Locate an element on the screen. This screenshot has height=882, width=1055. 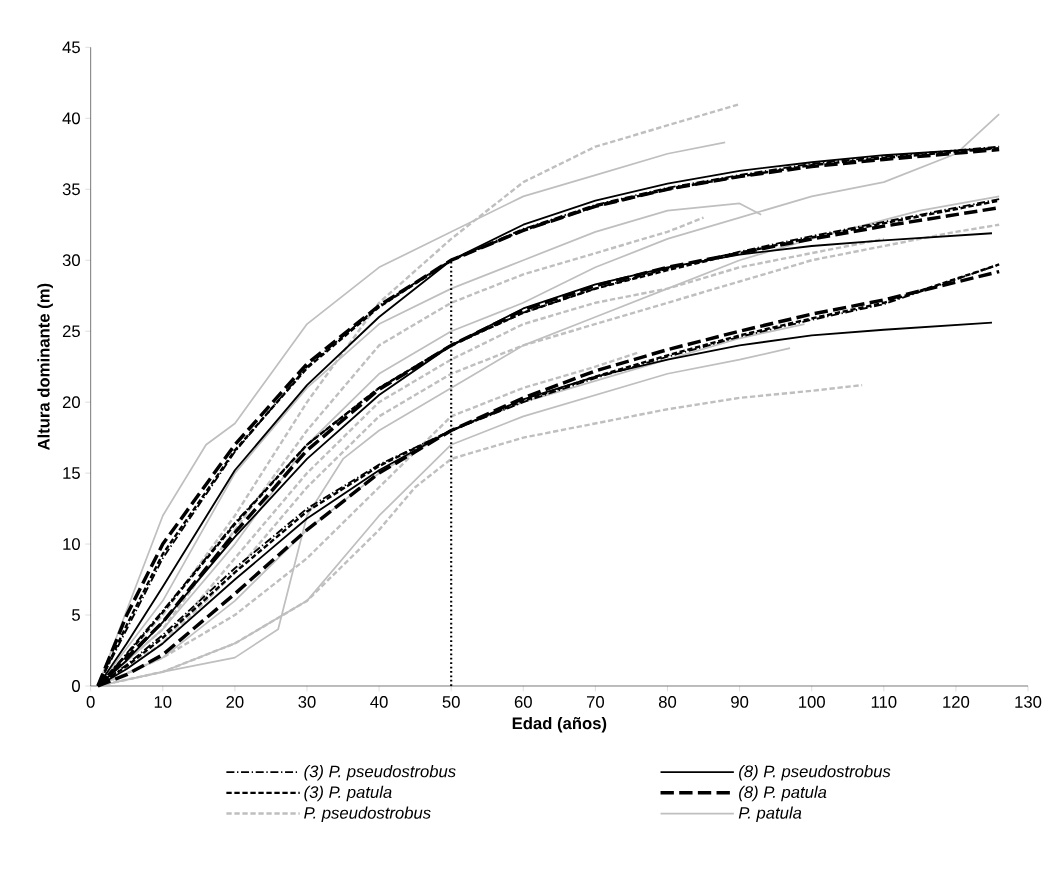
x-tick-label: 70 is located at coordinates (595, 702).